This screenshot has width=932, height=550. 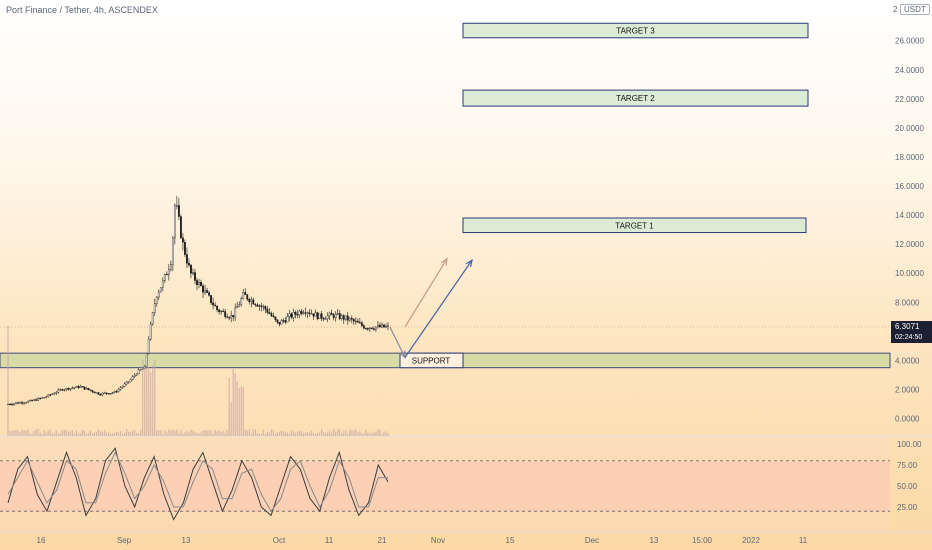 I want to click on currency-button: USDT, so click(x=915, y=9).